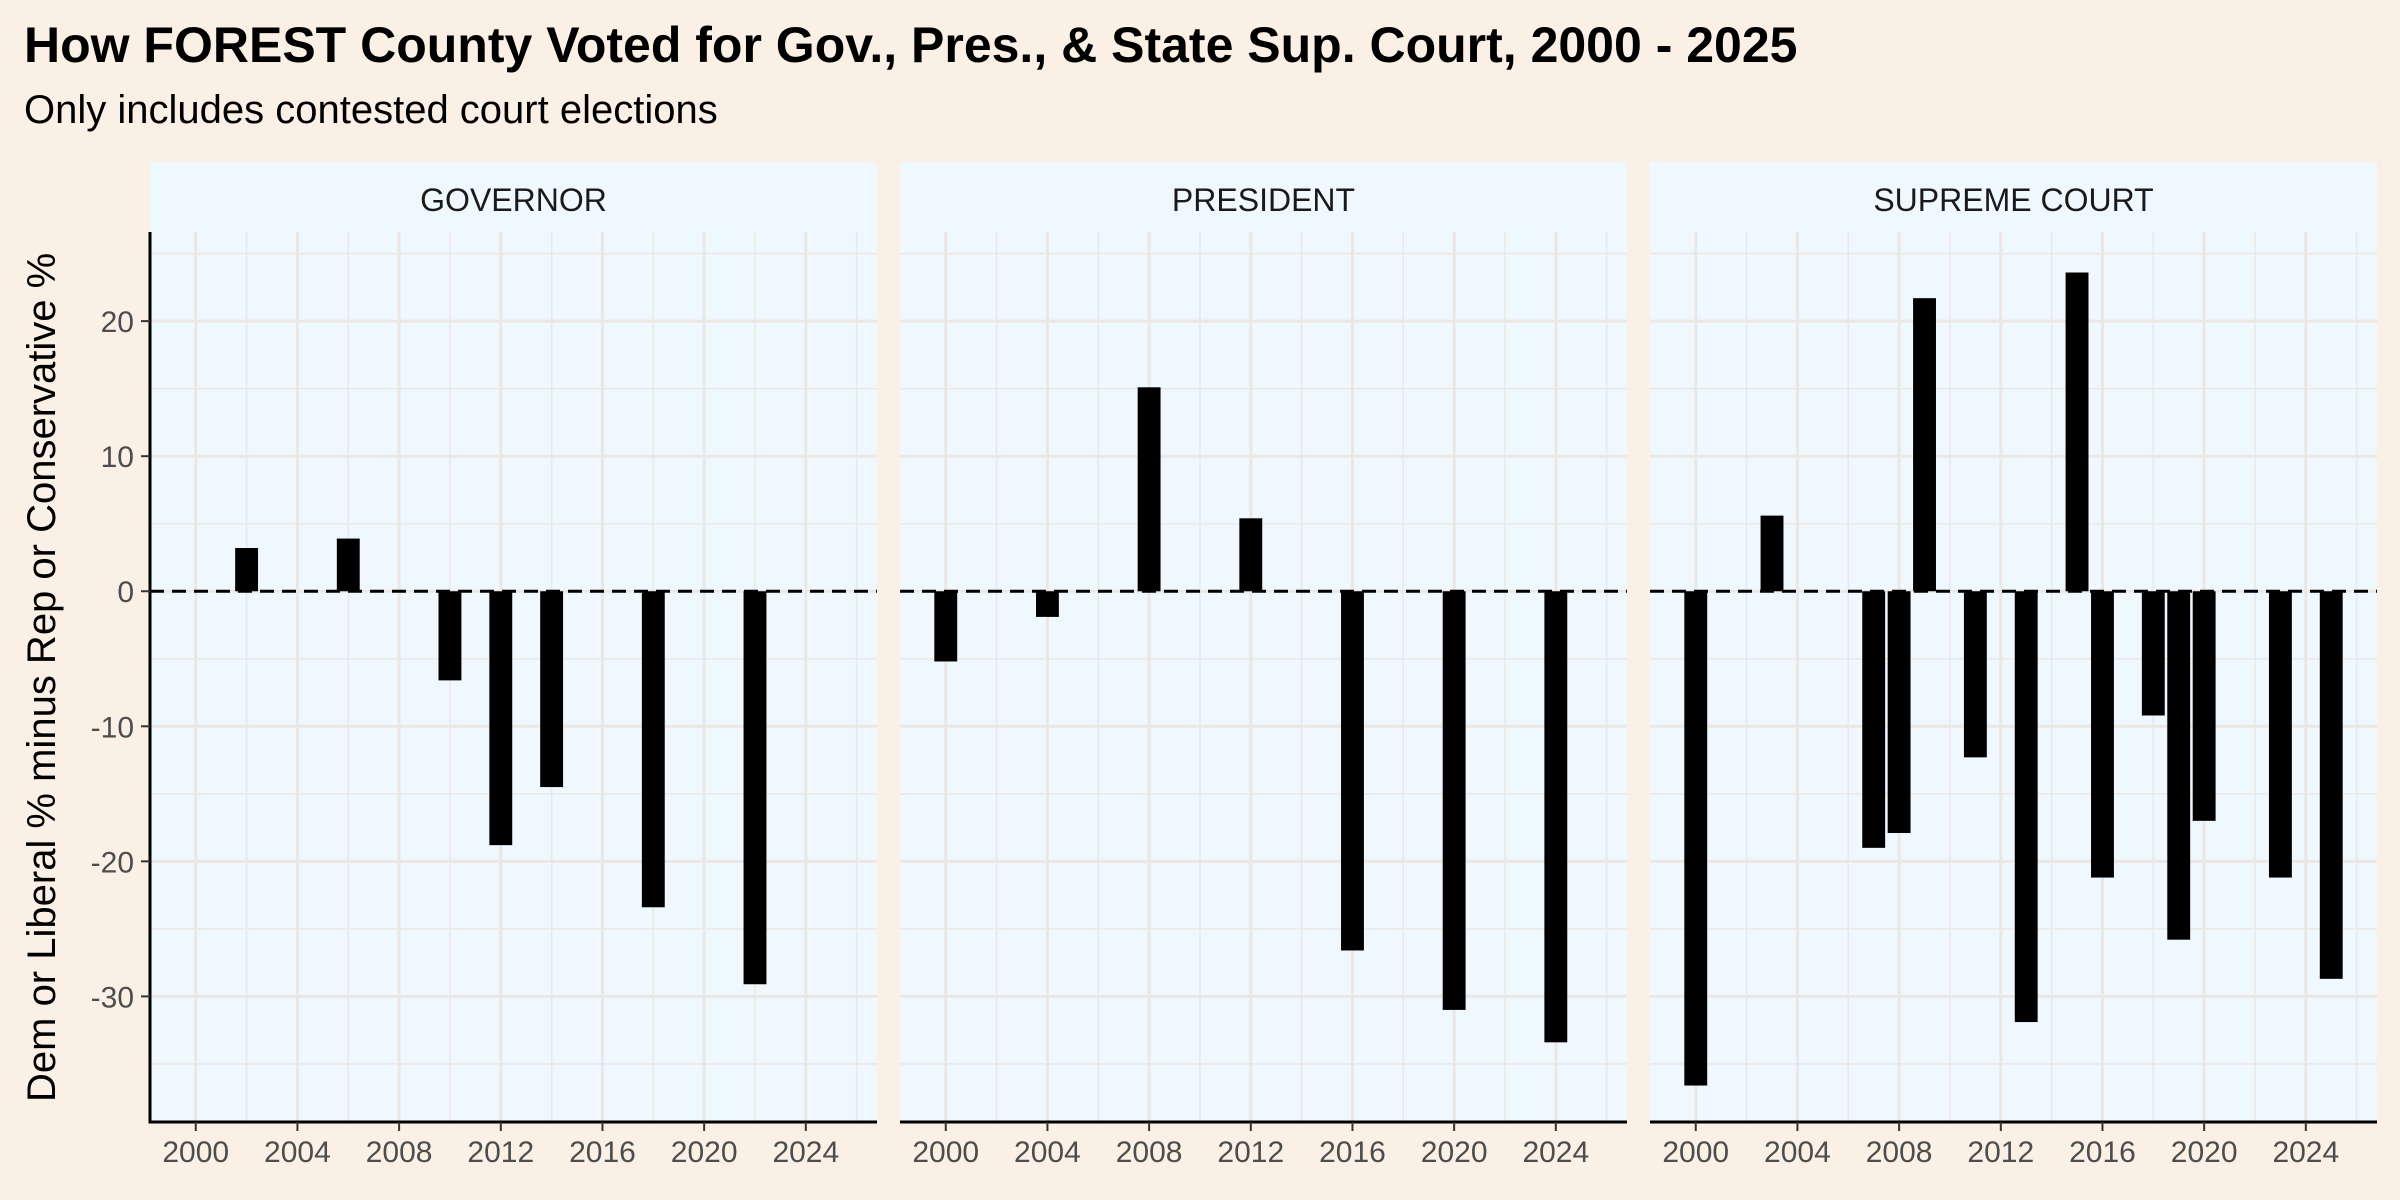  I want to click on y-tick-label: 10, so click(117, 457).